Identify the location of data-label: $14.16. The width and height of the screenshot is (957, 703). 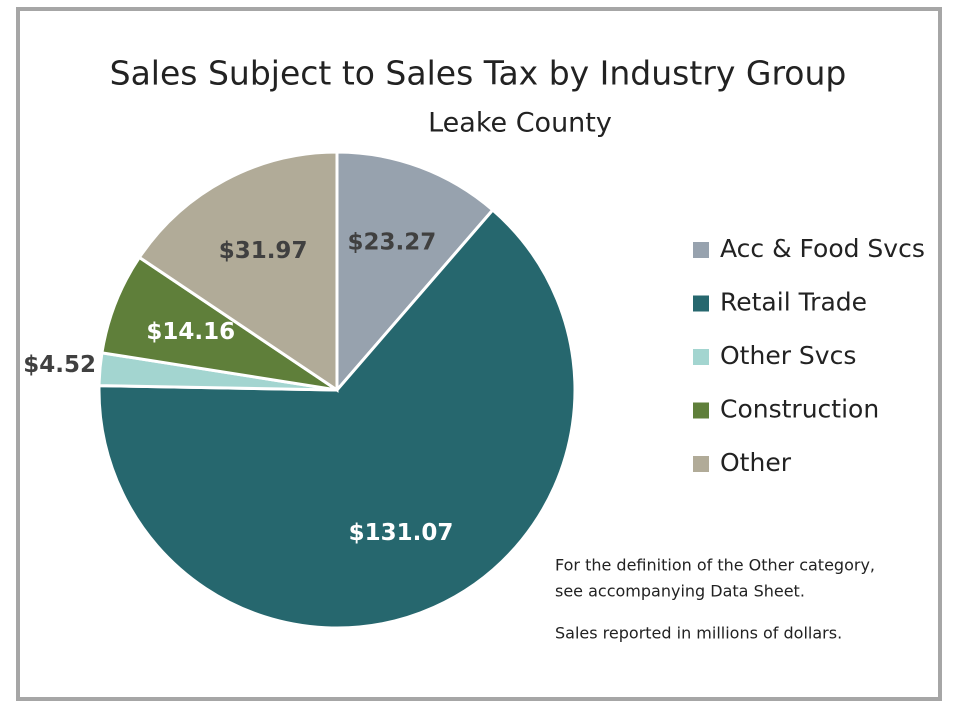
(190, 332).